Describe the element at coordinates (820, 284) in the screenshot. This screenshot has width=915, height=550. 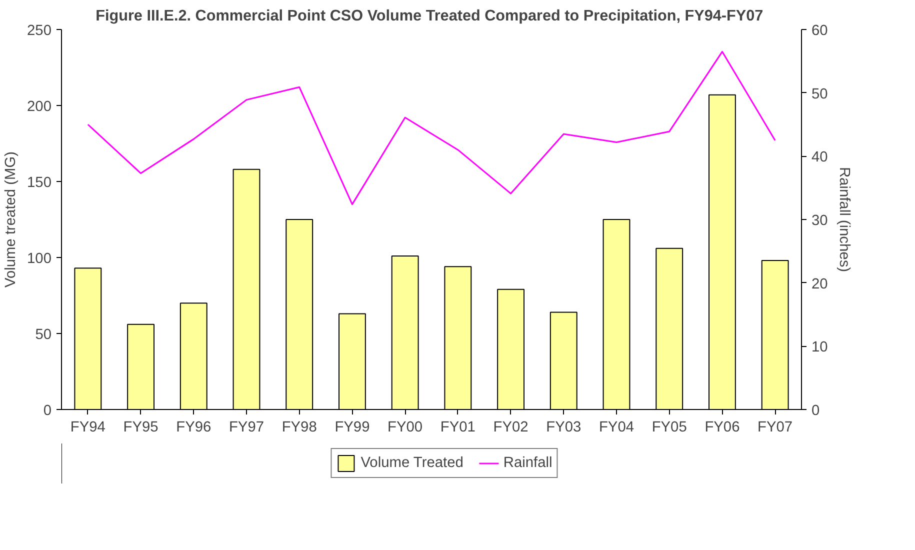
I see `y2-tick-label: 20` at that location.